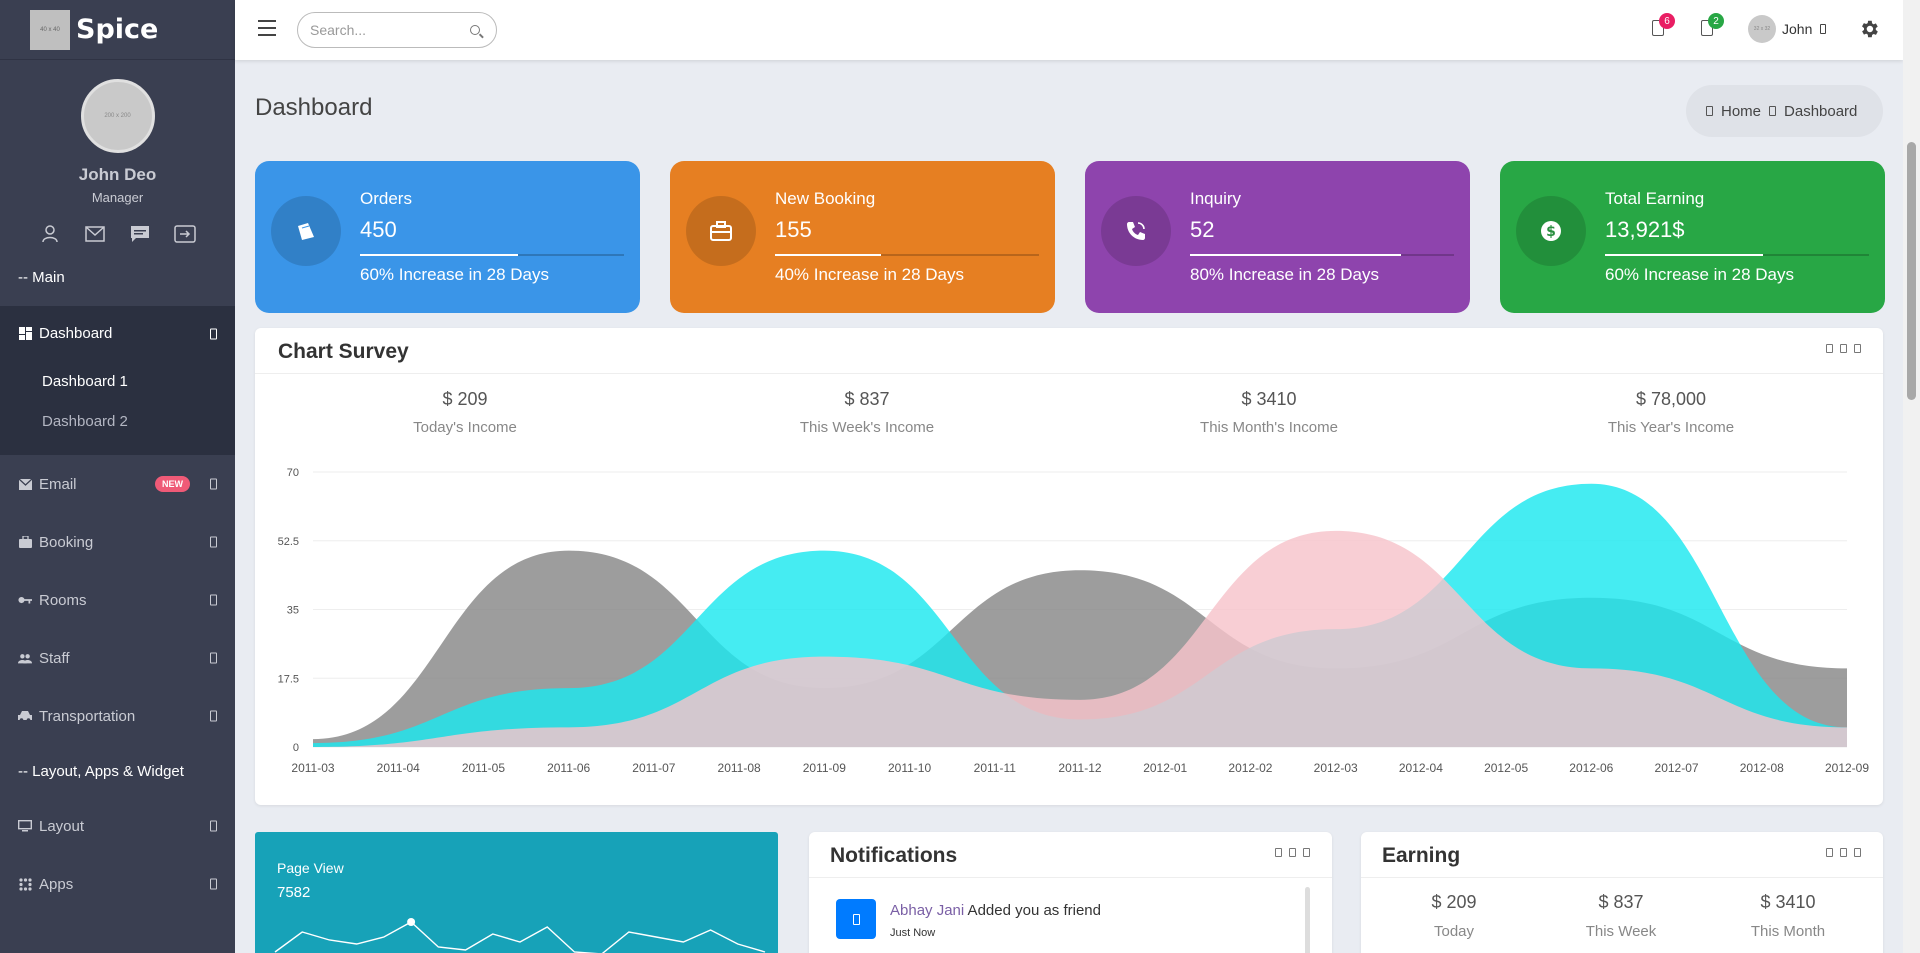 This screenshot has width=1920, height=953. Describe the element at coordinates (62, 826) in the screenshot. I see `sidebar-item-label: Layout` at that location.